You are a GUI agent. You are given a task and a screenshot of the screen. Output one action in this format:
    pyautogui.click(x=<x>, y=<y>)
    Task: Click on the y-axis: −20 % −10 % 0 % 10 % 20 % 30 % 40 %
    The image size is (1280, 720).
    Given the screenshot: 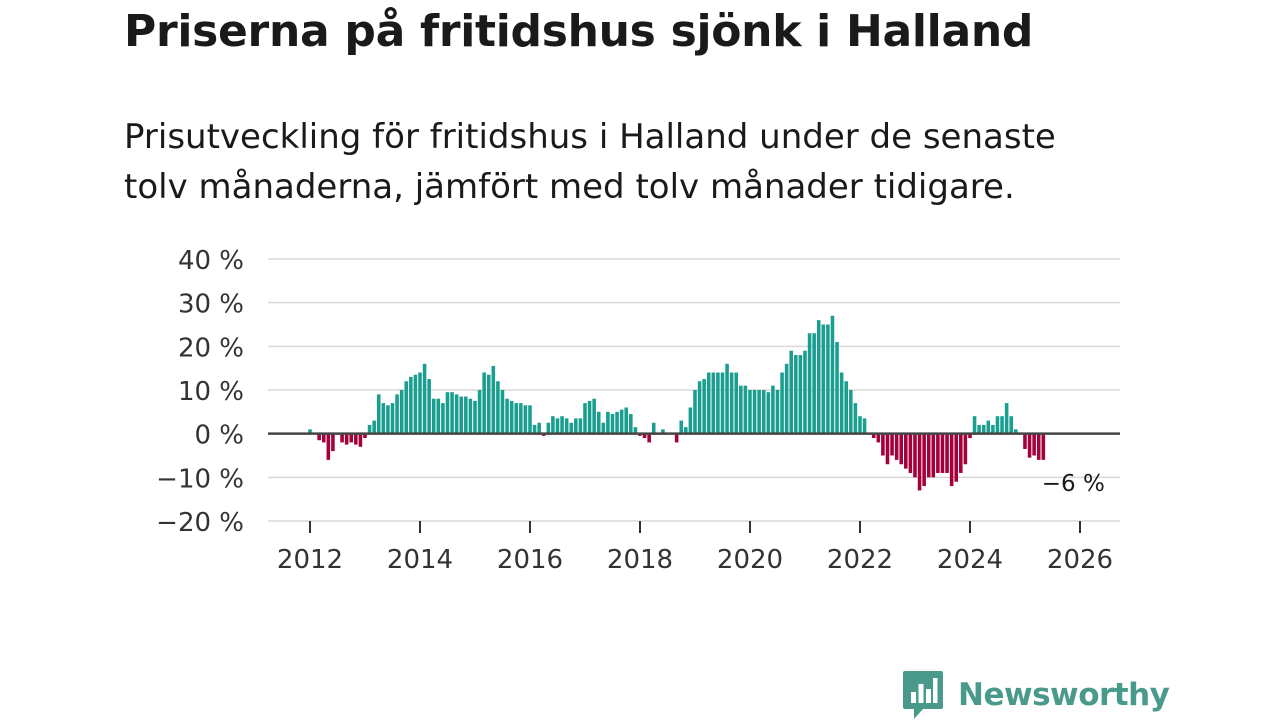 What is the action you would take?
    pyautogui.click(x=200, y=392)
    